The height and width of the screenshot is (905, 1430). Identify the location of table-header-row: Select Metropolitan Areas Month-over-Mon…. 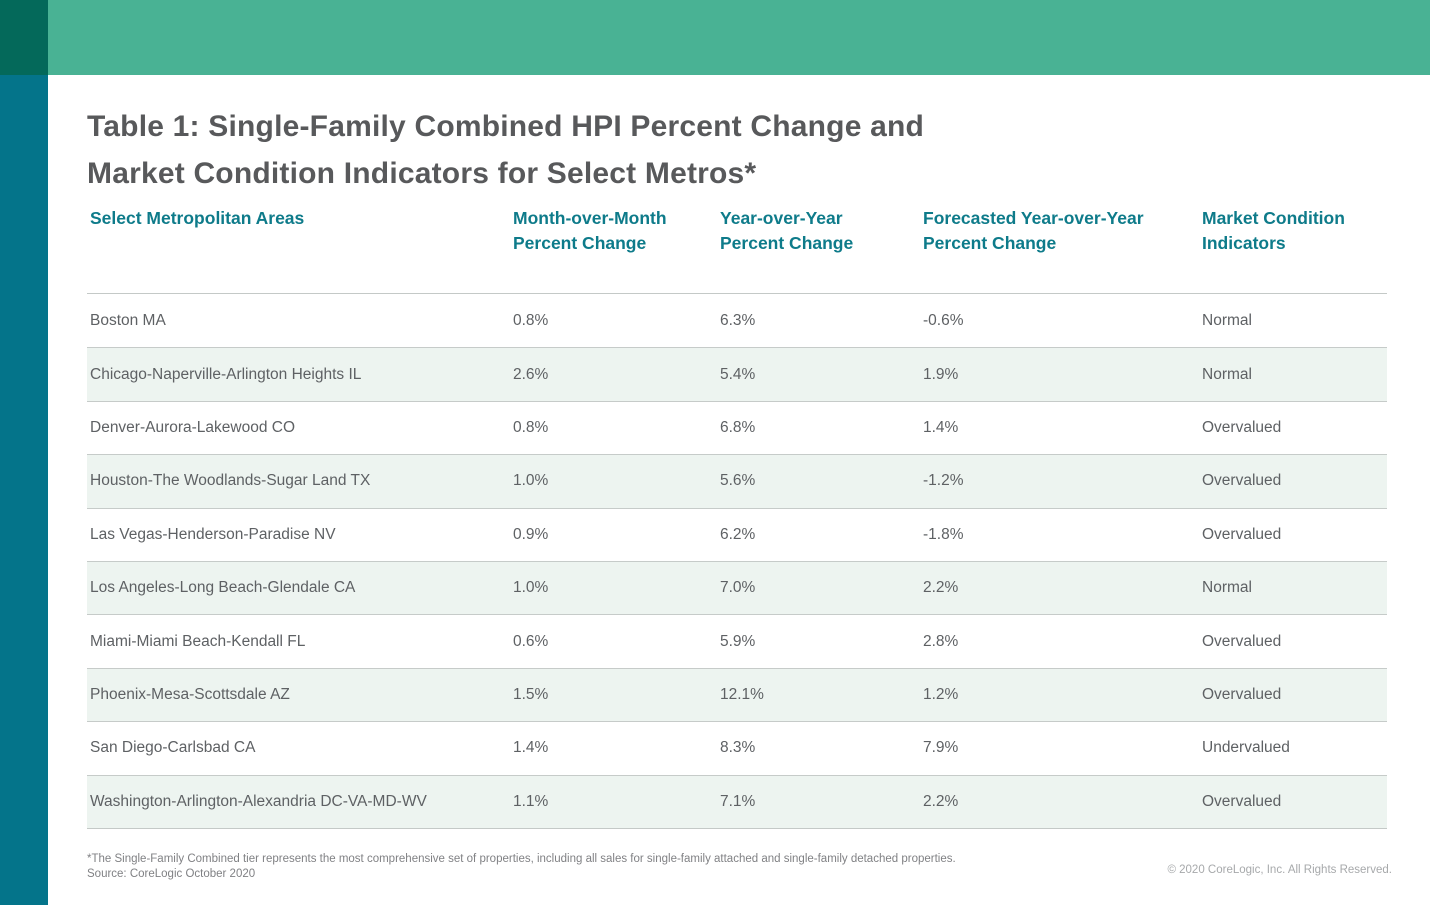
(737, 231).